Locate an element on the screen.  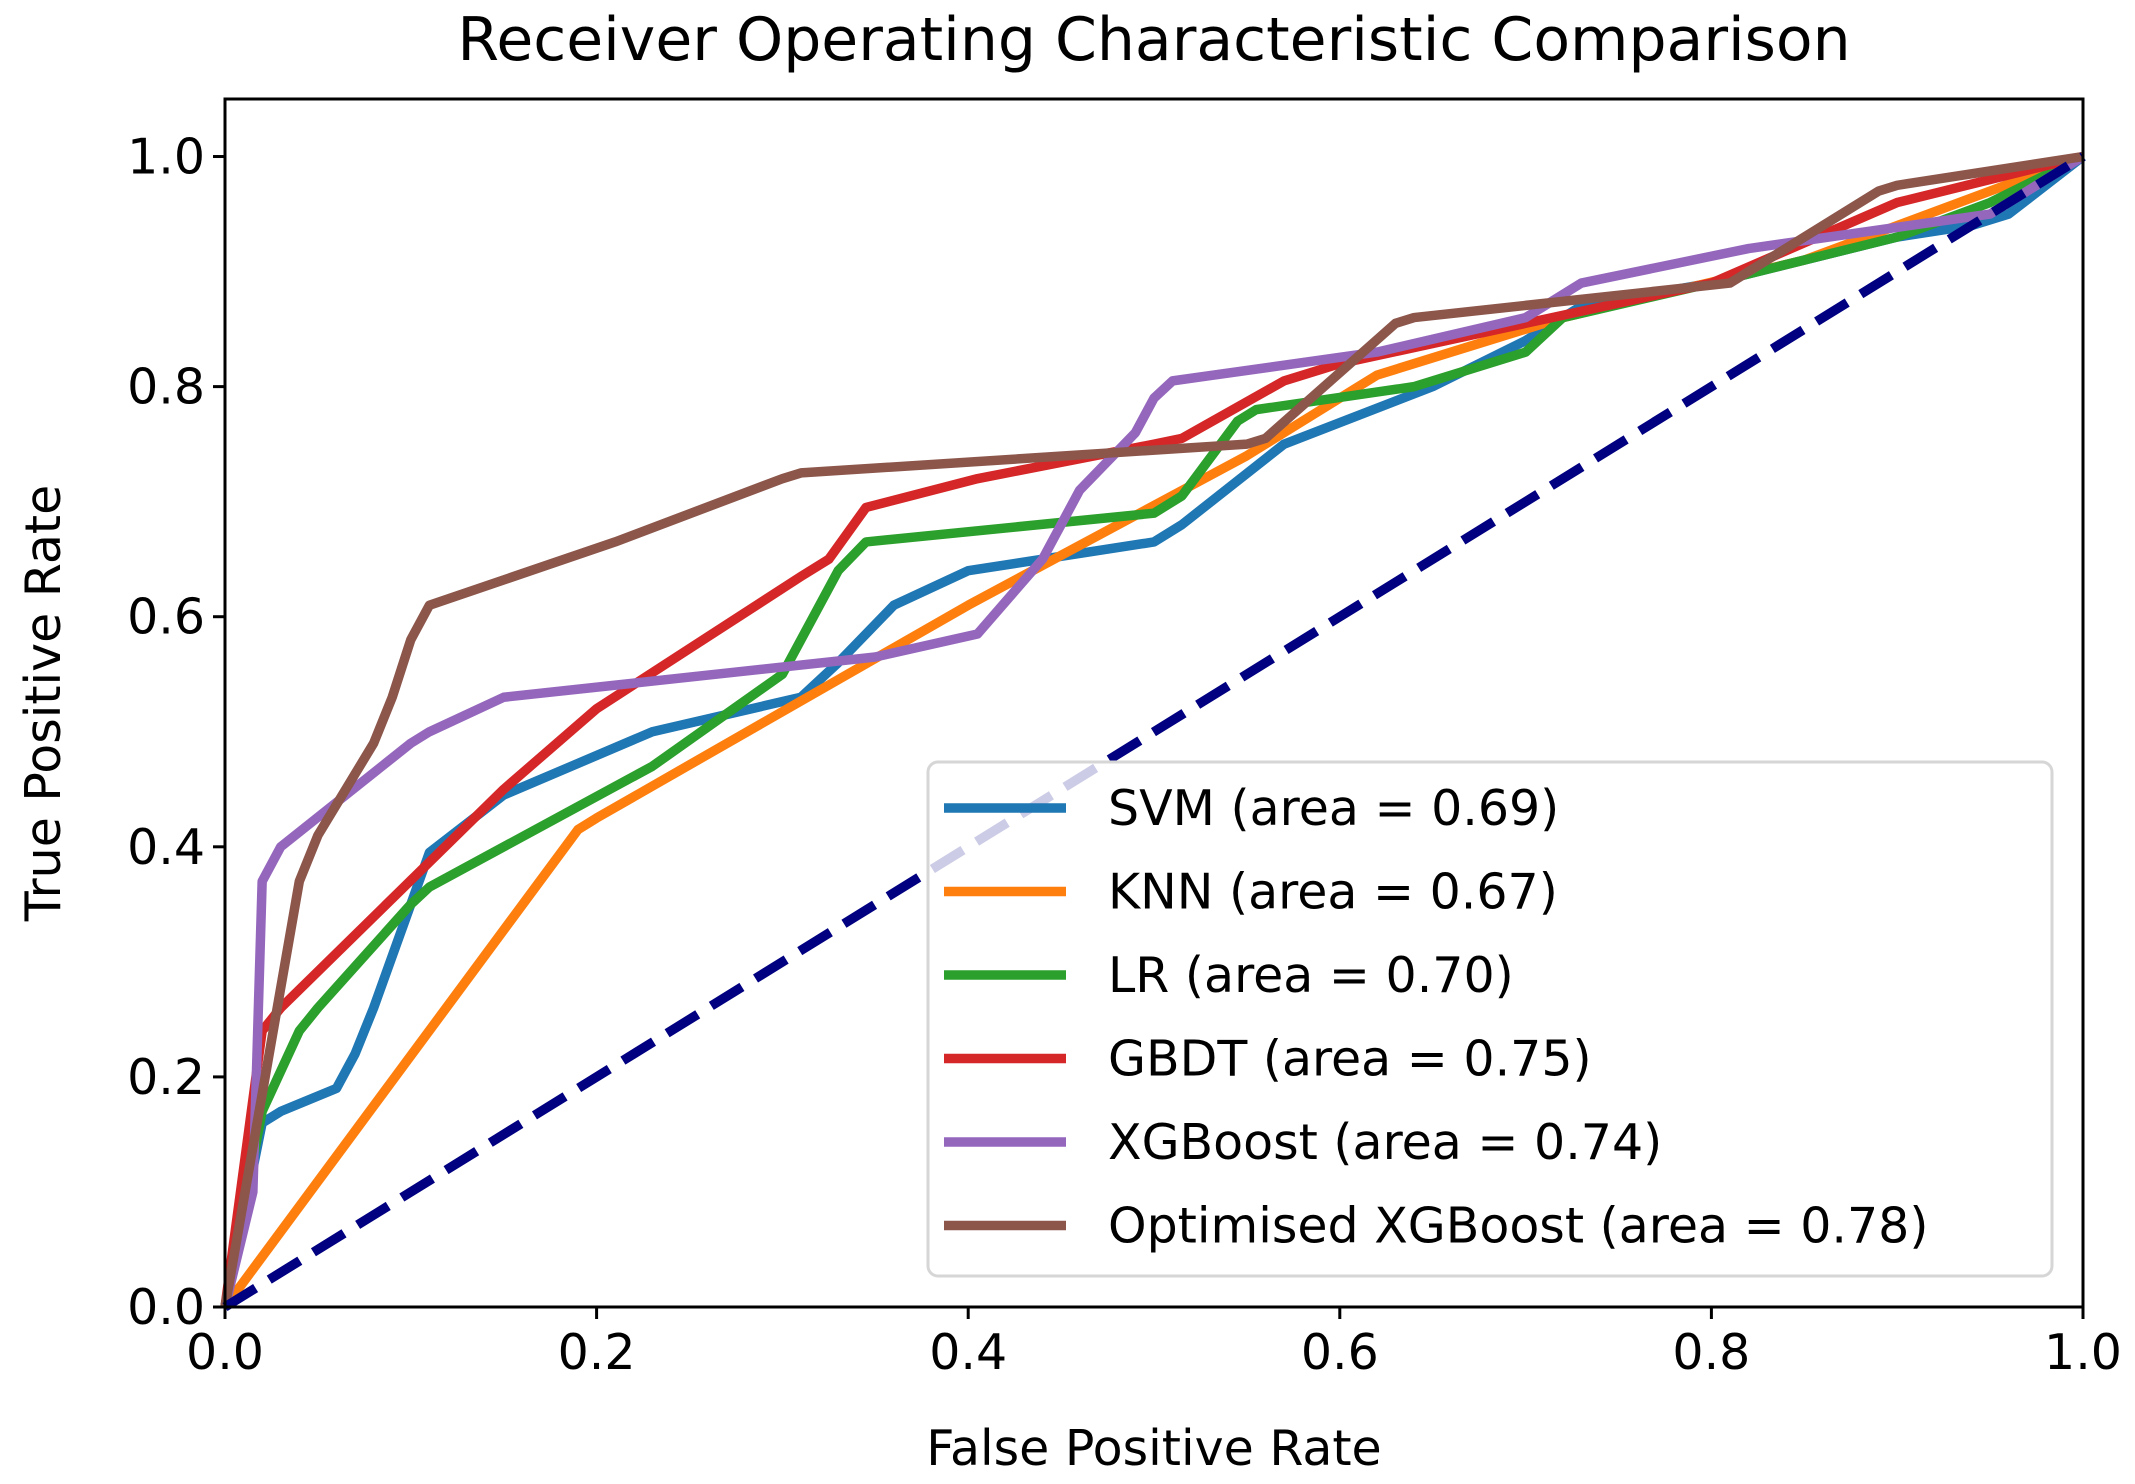
y-tick-label: 0.8 is located at coordinates (166, 387).